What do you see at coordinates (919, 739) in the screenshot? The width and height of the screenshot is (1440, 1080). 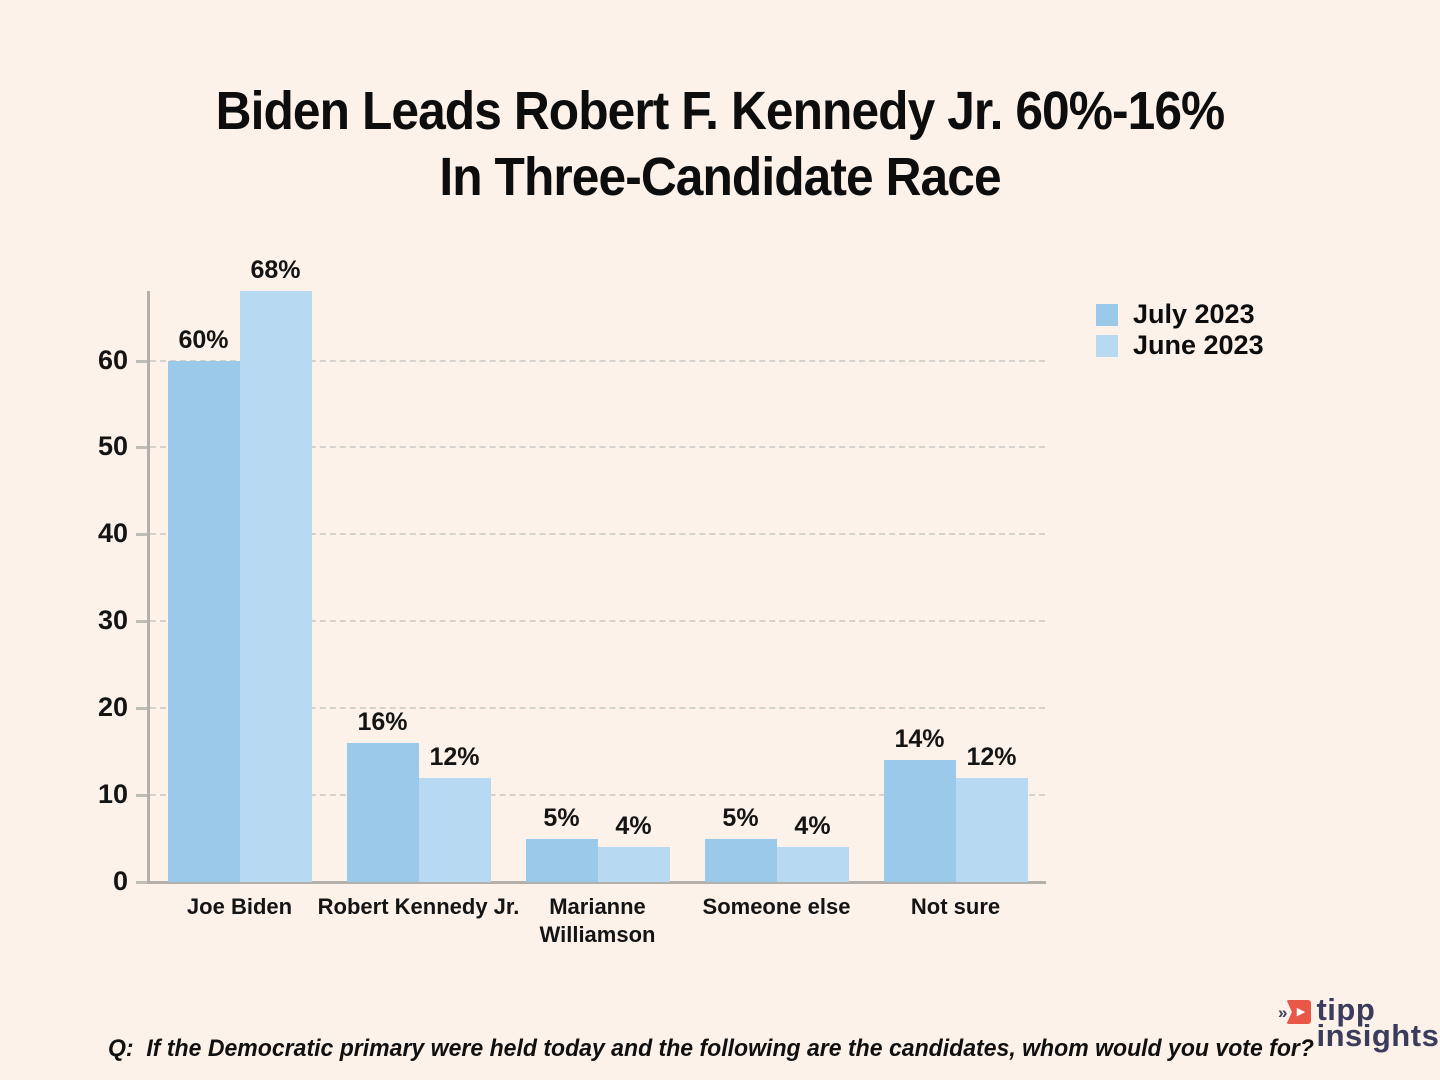 I see `value-label-july-4: 14%` at bounding box center [919, 739].